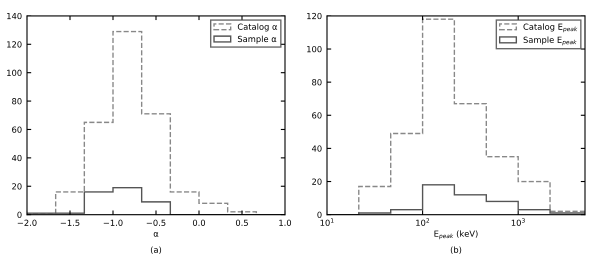 This screenshot has height=265, width=600. What do you see at coordinates (456, 250) in the screenshot?
I see `text: (b)` at bounding box center [456, 250].